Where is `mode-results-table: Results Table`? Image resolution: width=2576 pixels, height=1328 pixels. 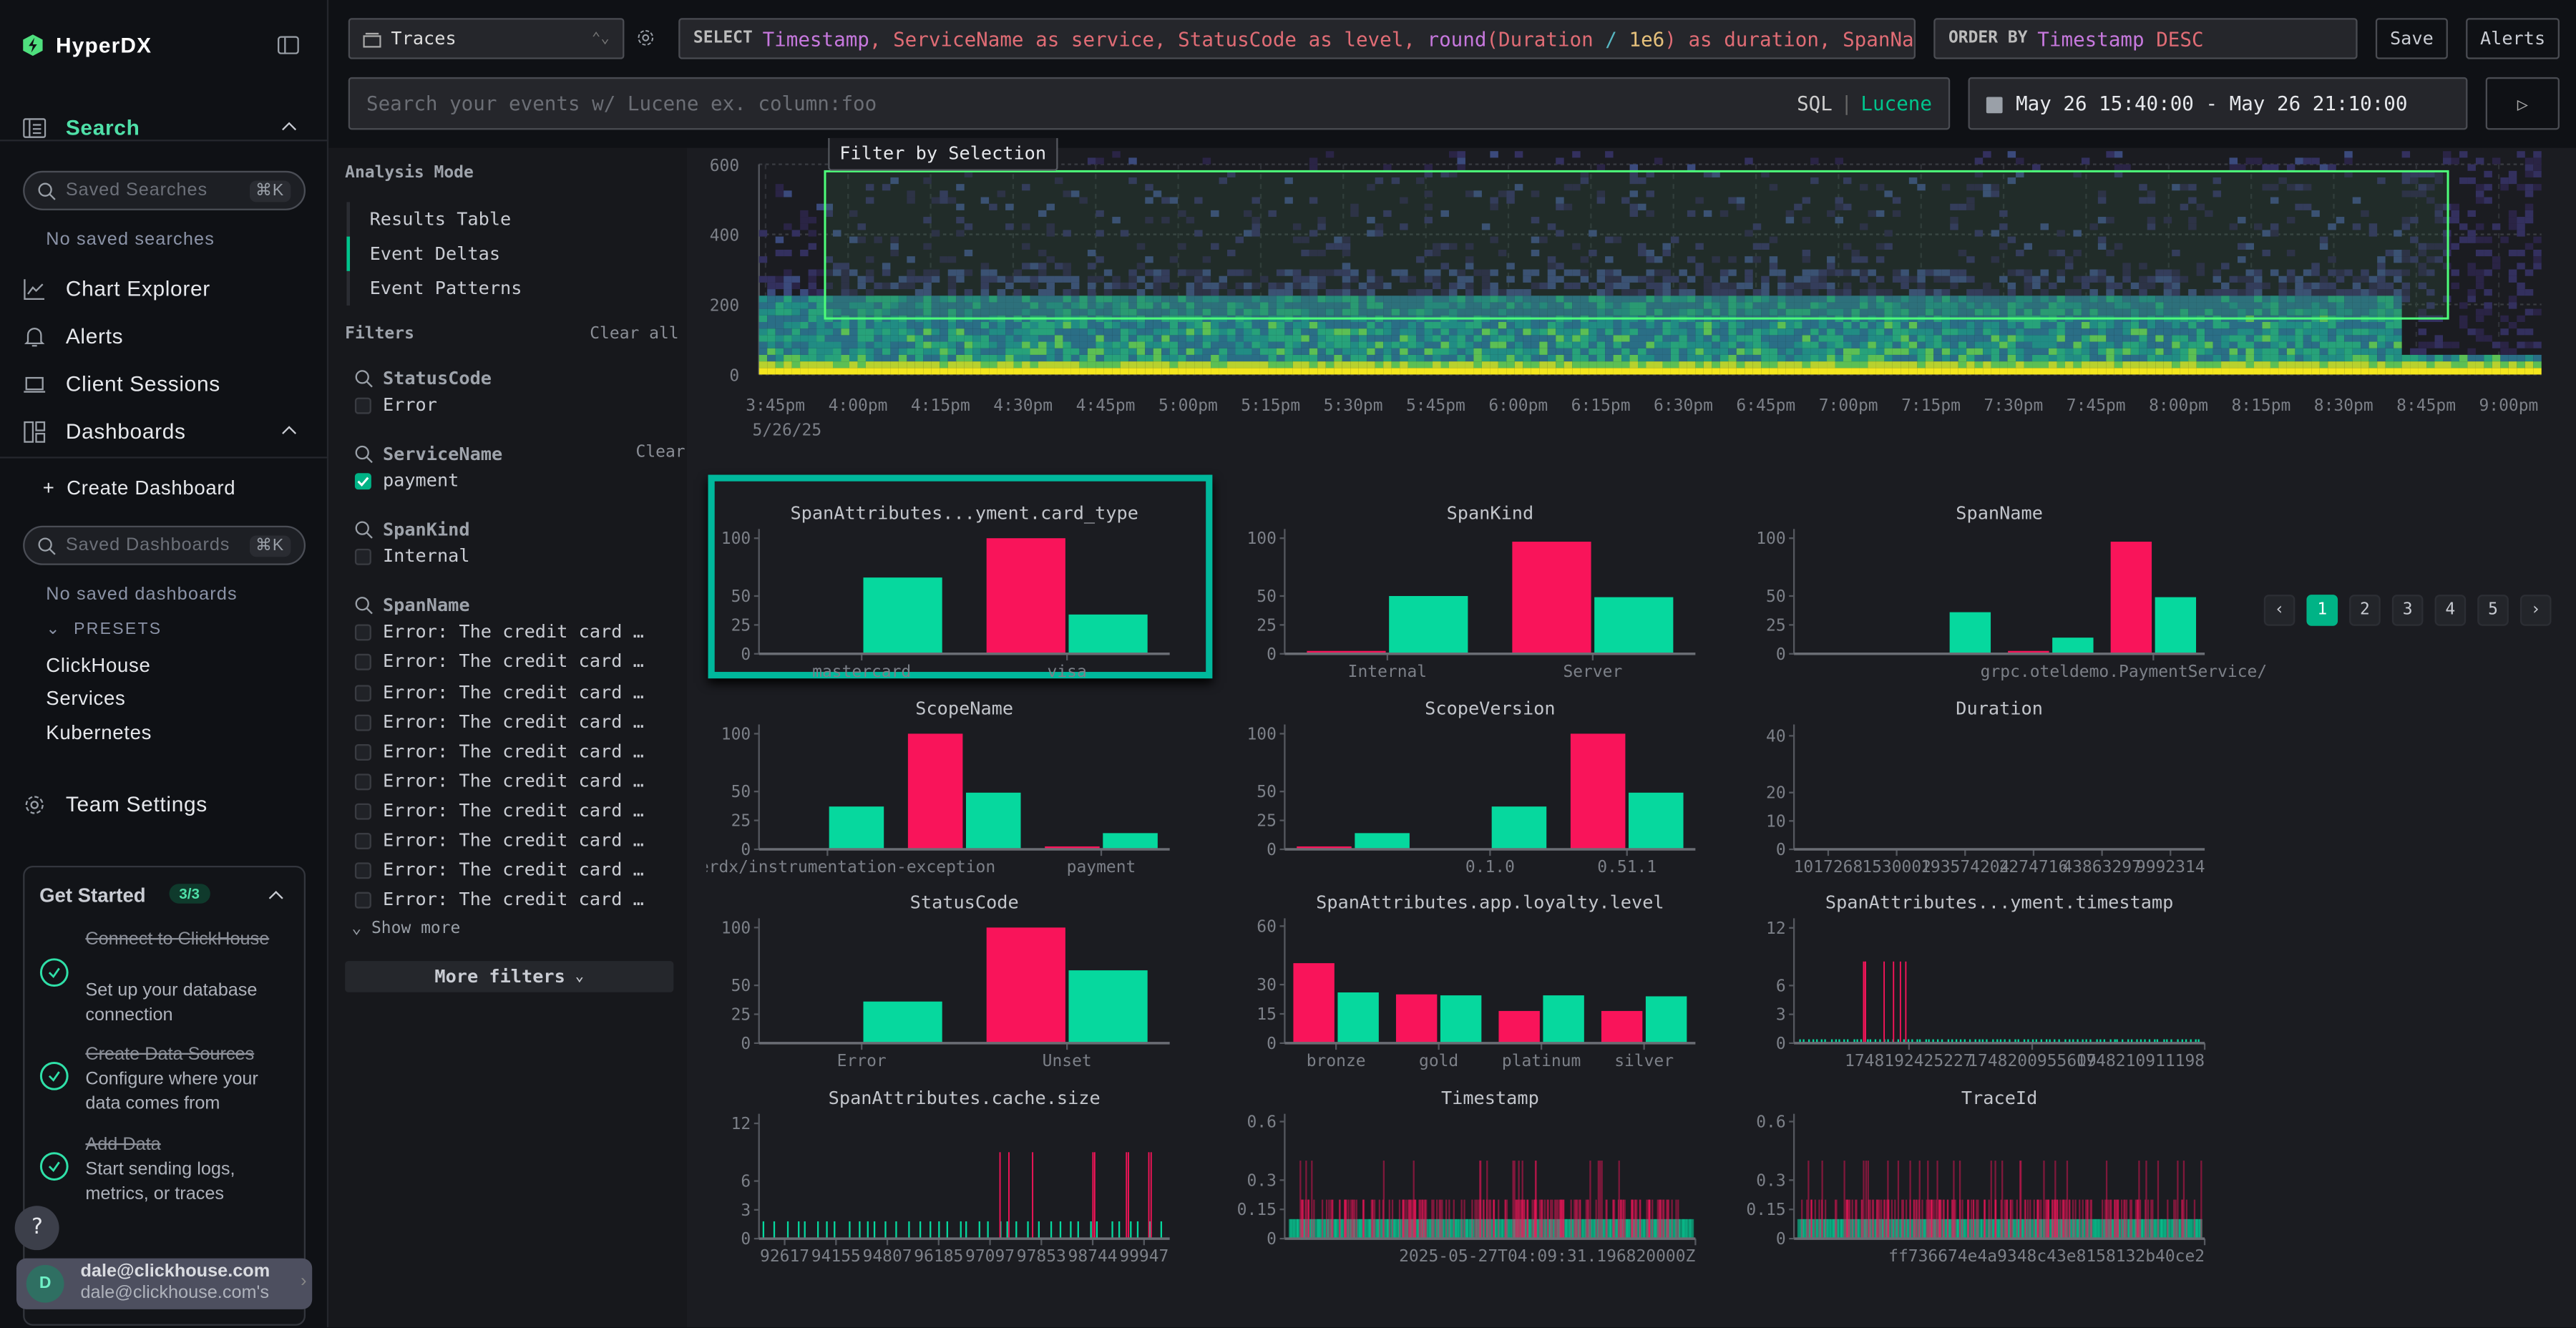
mode-results-table: Results Table is located at coordinates (440, 219).